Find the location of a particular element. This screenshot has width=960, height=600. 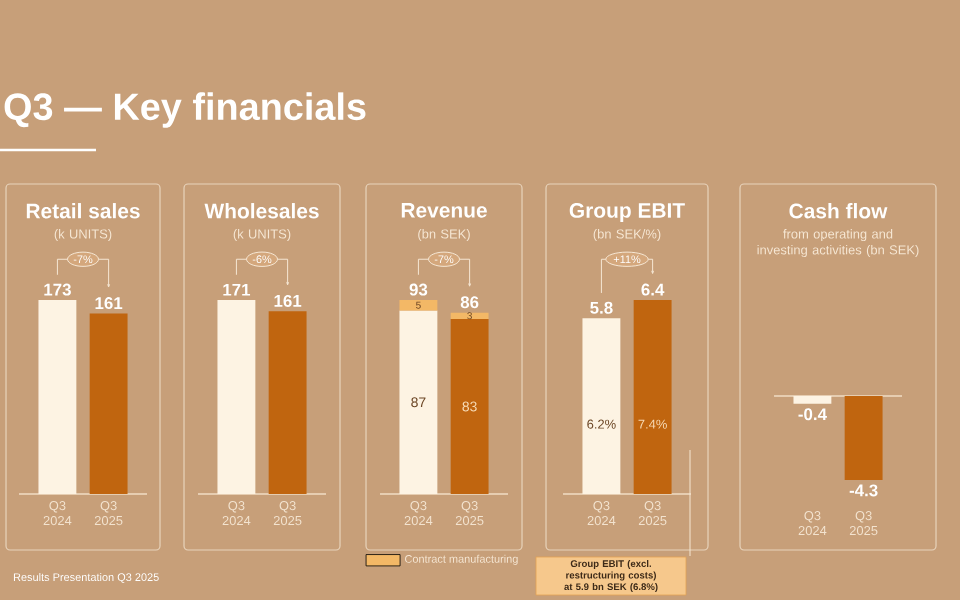

chart-title: Group EBIT is located at coordinates (627, 212).